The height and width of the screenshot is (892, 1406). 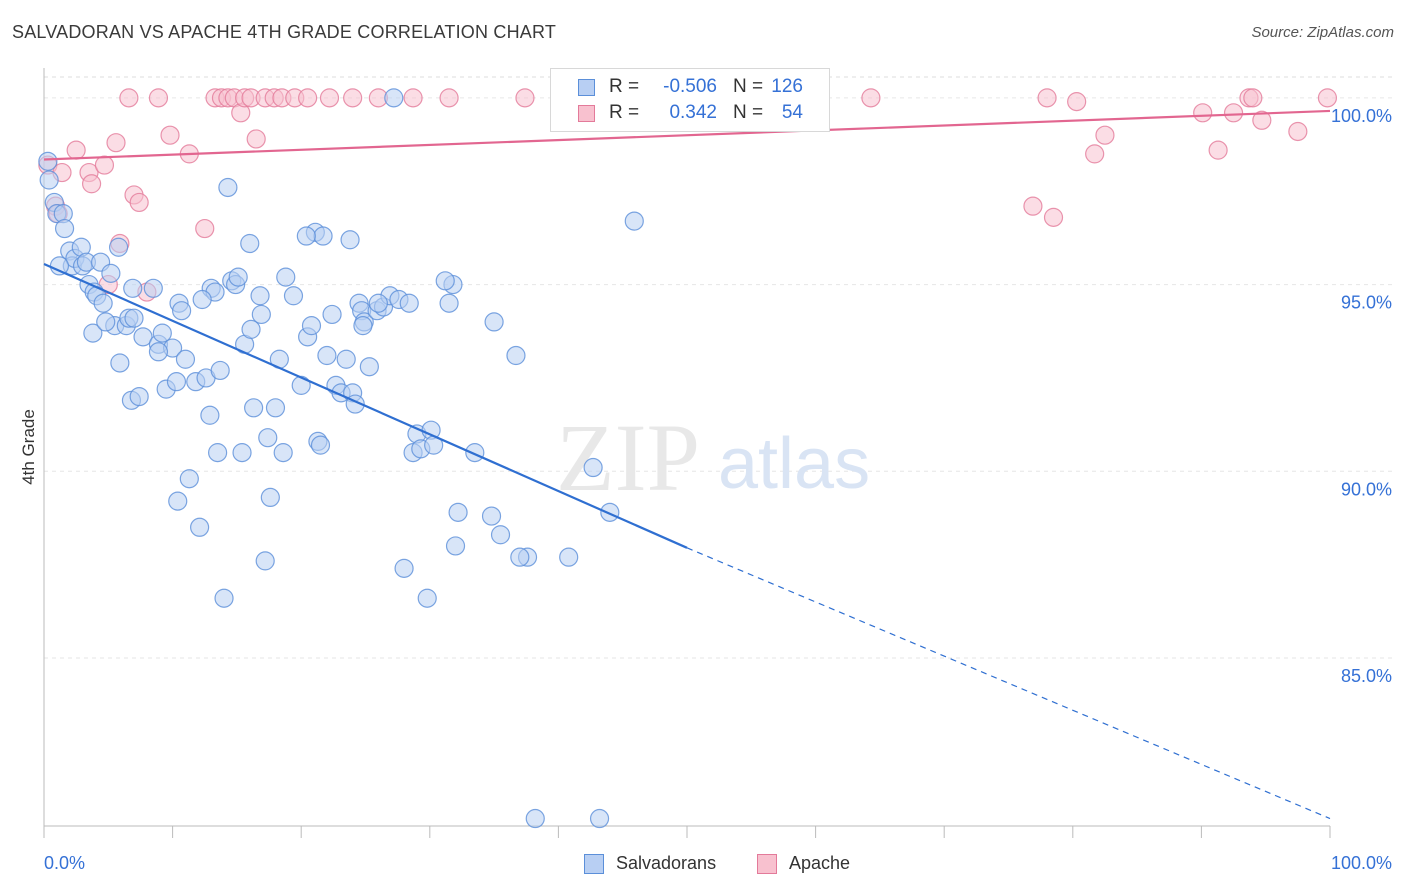 I want to click on y-tick-label: 95.0%, so click(x=1366, y=303).